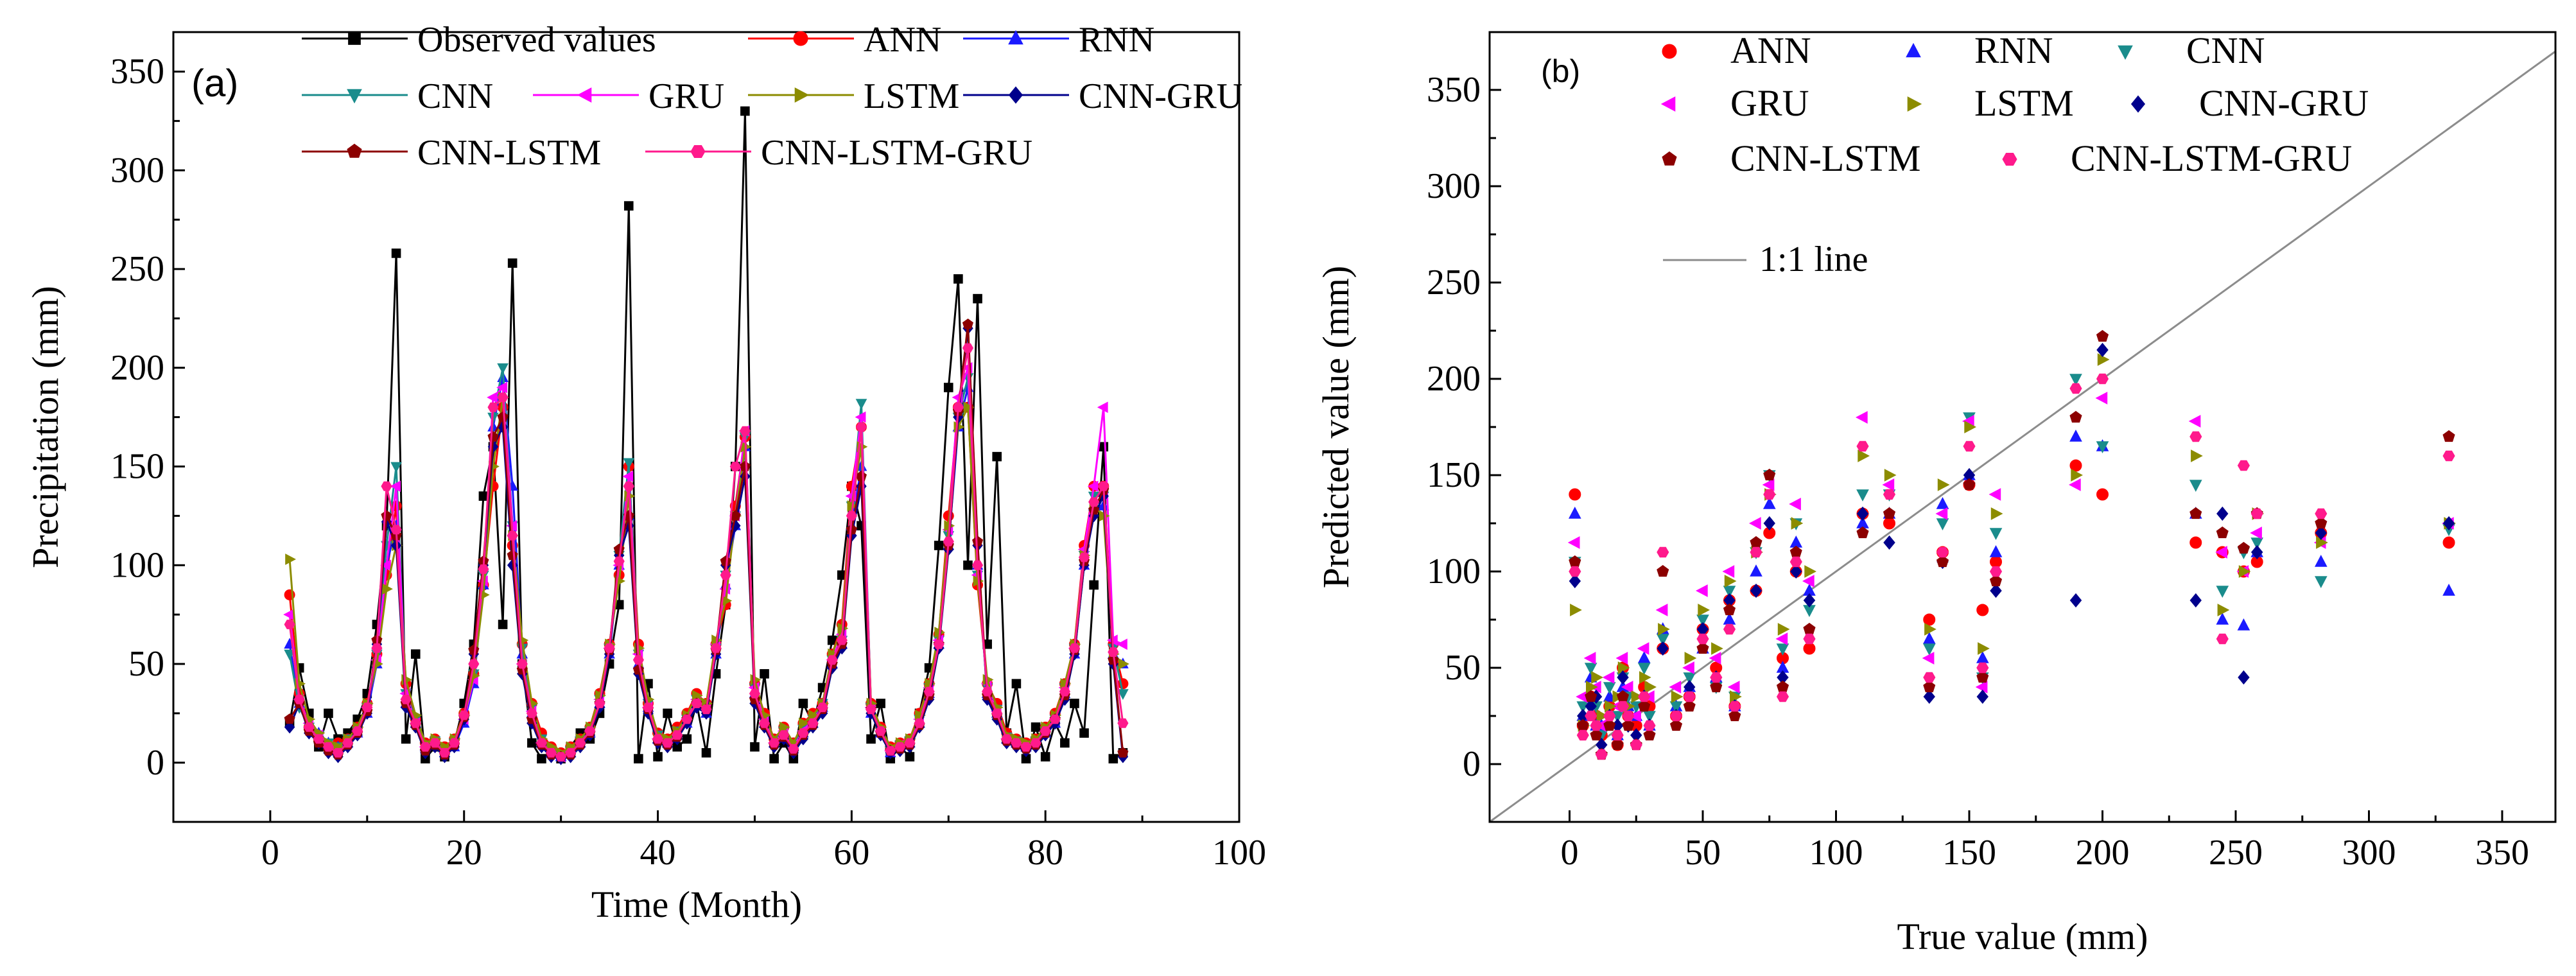 The image size is (2576, 976). Describe the element at coordinates (137, 467) in the screenshot. I see `panel-a-y-tick-label: 150` at that location.